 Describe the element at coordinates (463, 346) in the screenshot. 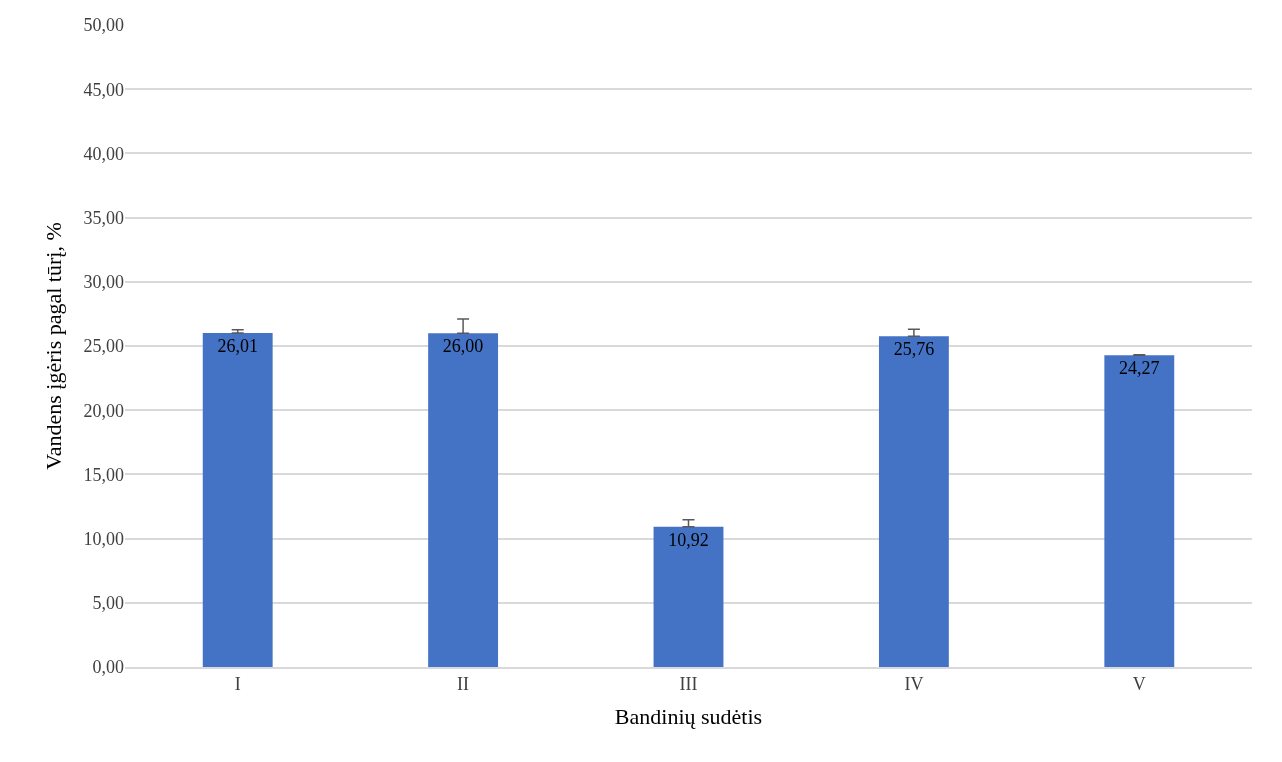

I see `data-label: 26,00` at that location.